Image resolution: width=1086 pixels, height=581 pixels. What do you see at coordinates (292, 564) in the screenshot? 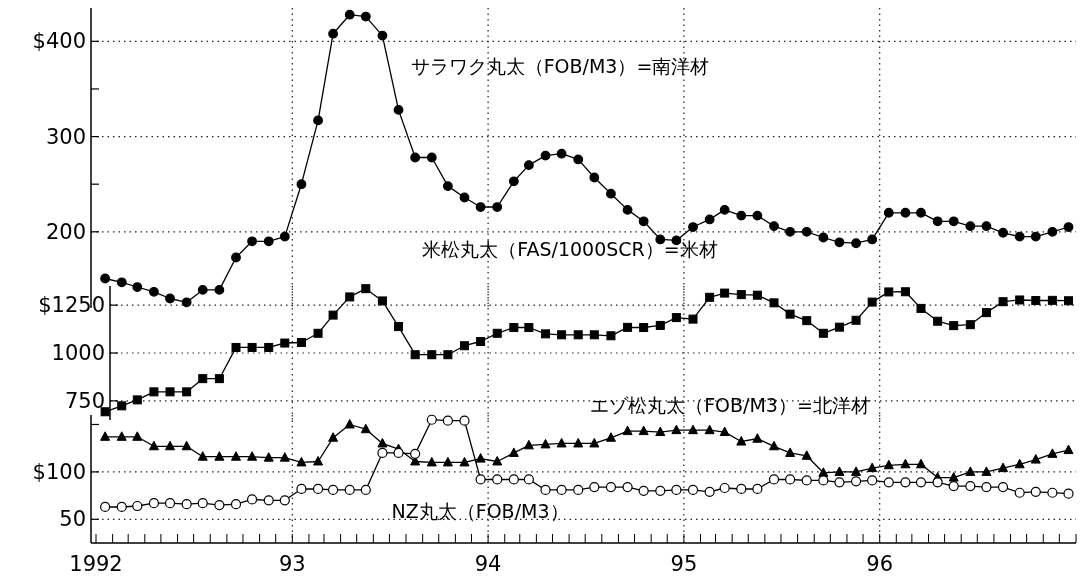
I see `x-tick-label: 93` at bounding box center [292, 564].